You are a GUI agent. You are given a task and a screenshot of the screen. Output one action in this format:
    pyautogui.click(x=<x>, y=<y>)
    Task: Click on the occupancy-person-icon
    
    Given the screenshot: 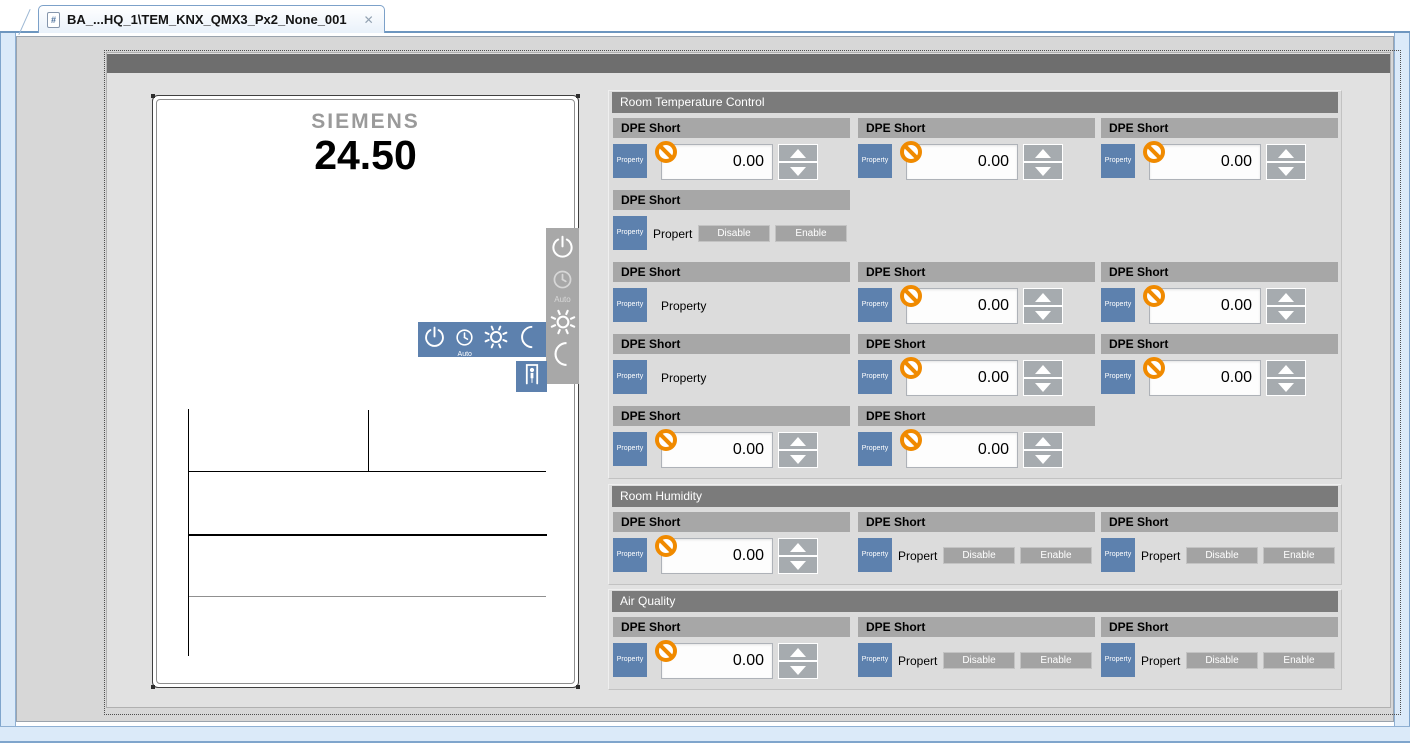 What is the action you would take?
    pyautogui.click(x=531, y=376)
    